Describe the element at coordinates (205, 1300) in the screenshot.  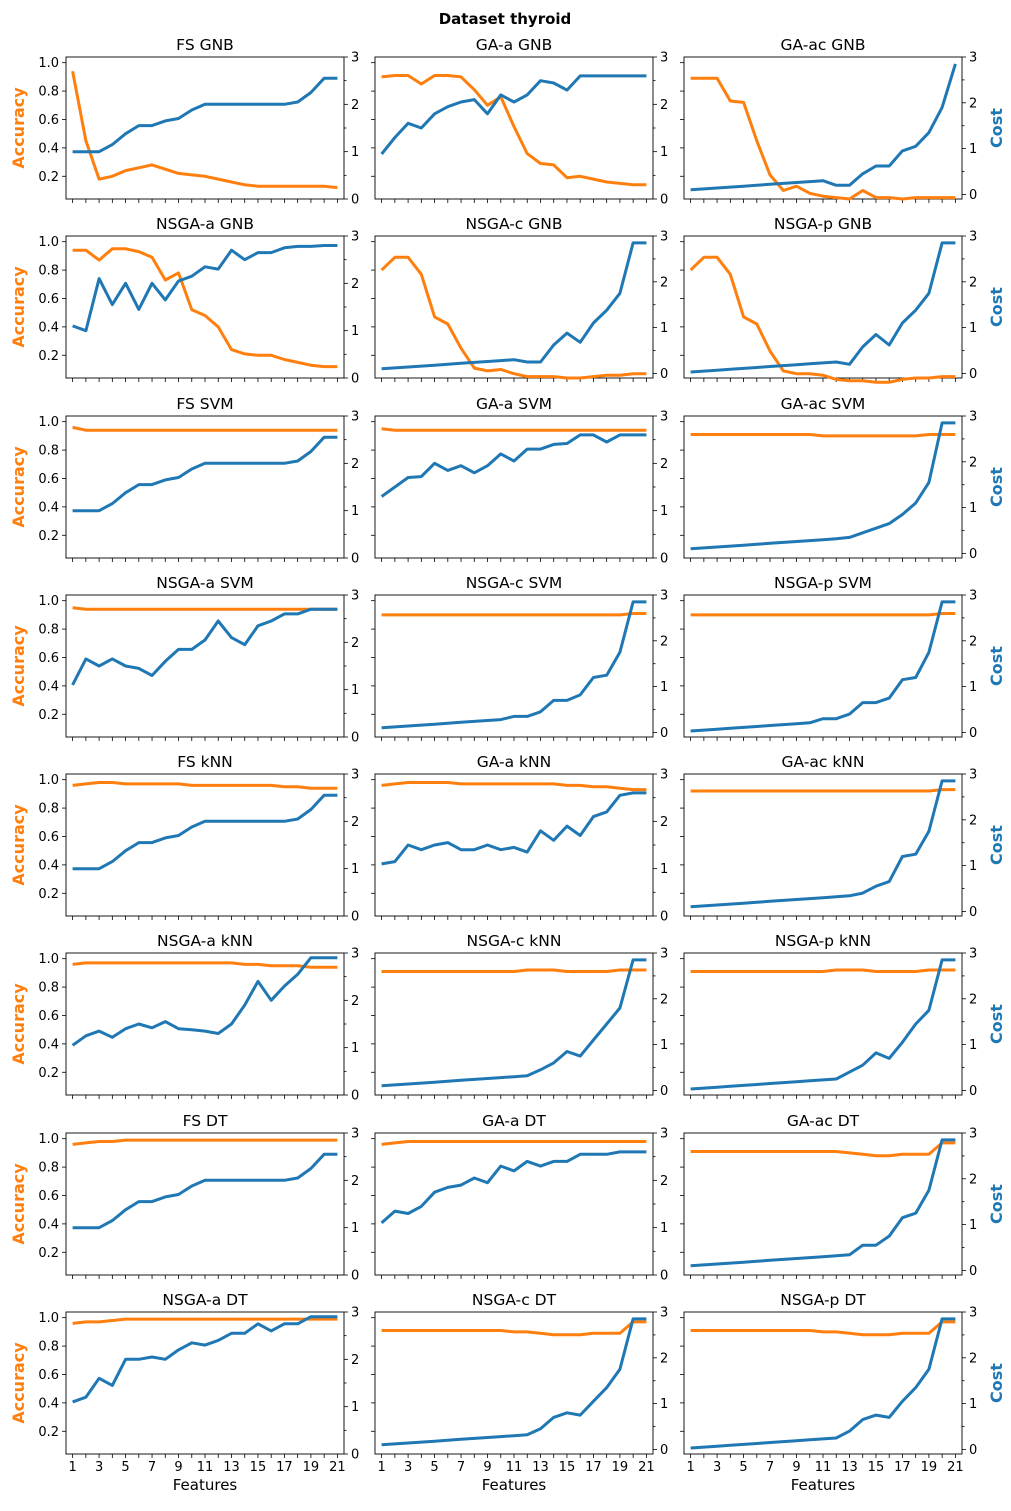
I see `panel-title: NSGA-a DT` at that location.